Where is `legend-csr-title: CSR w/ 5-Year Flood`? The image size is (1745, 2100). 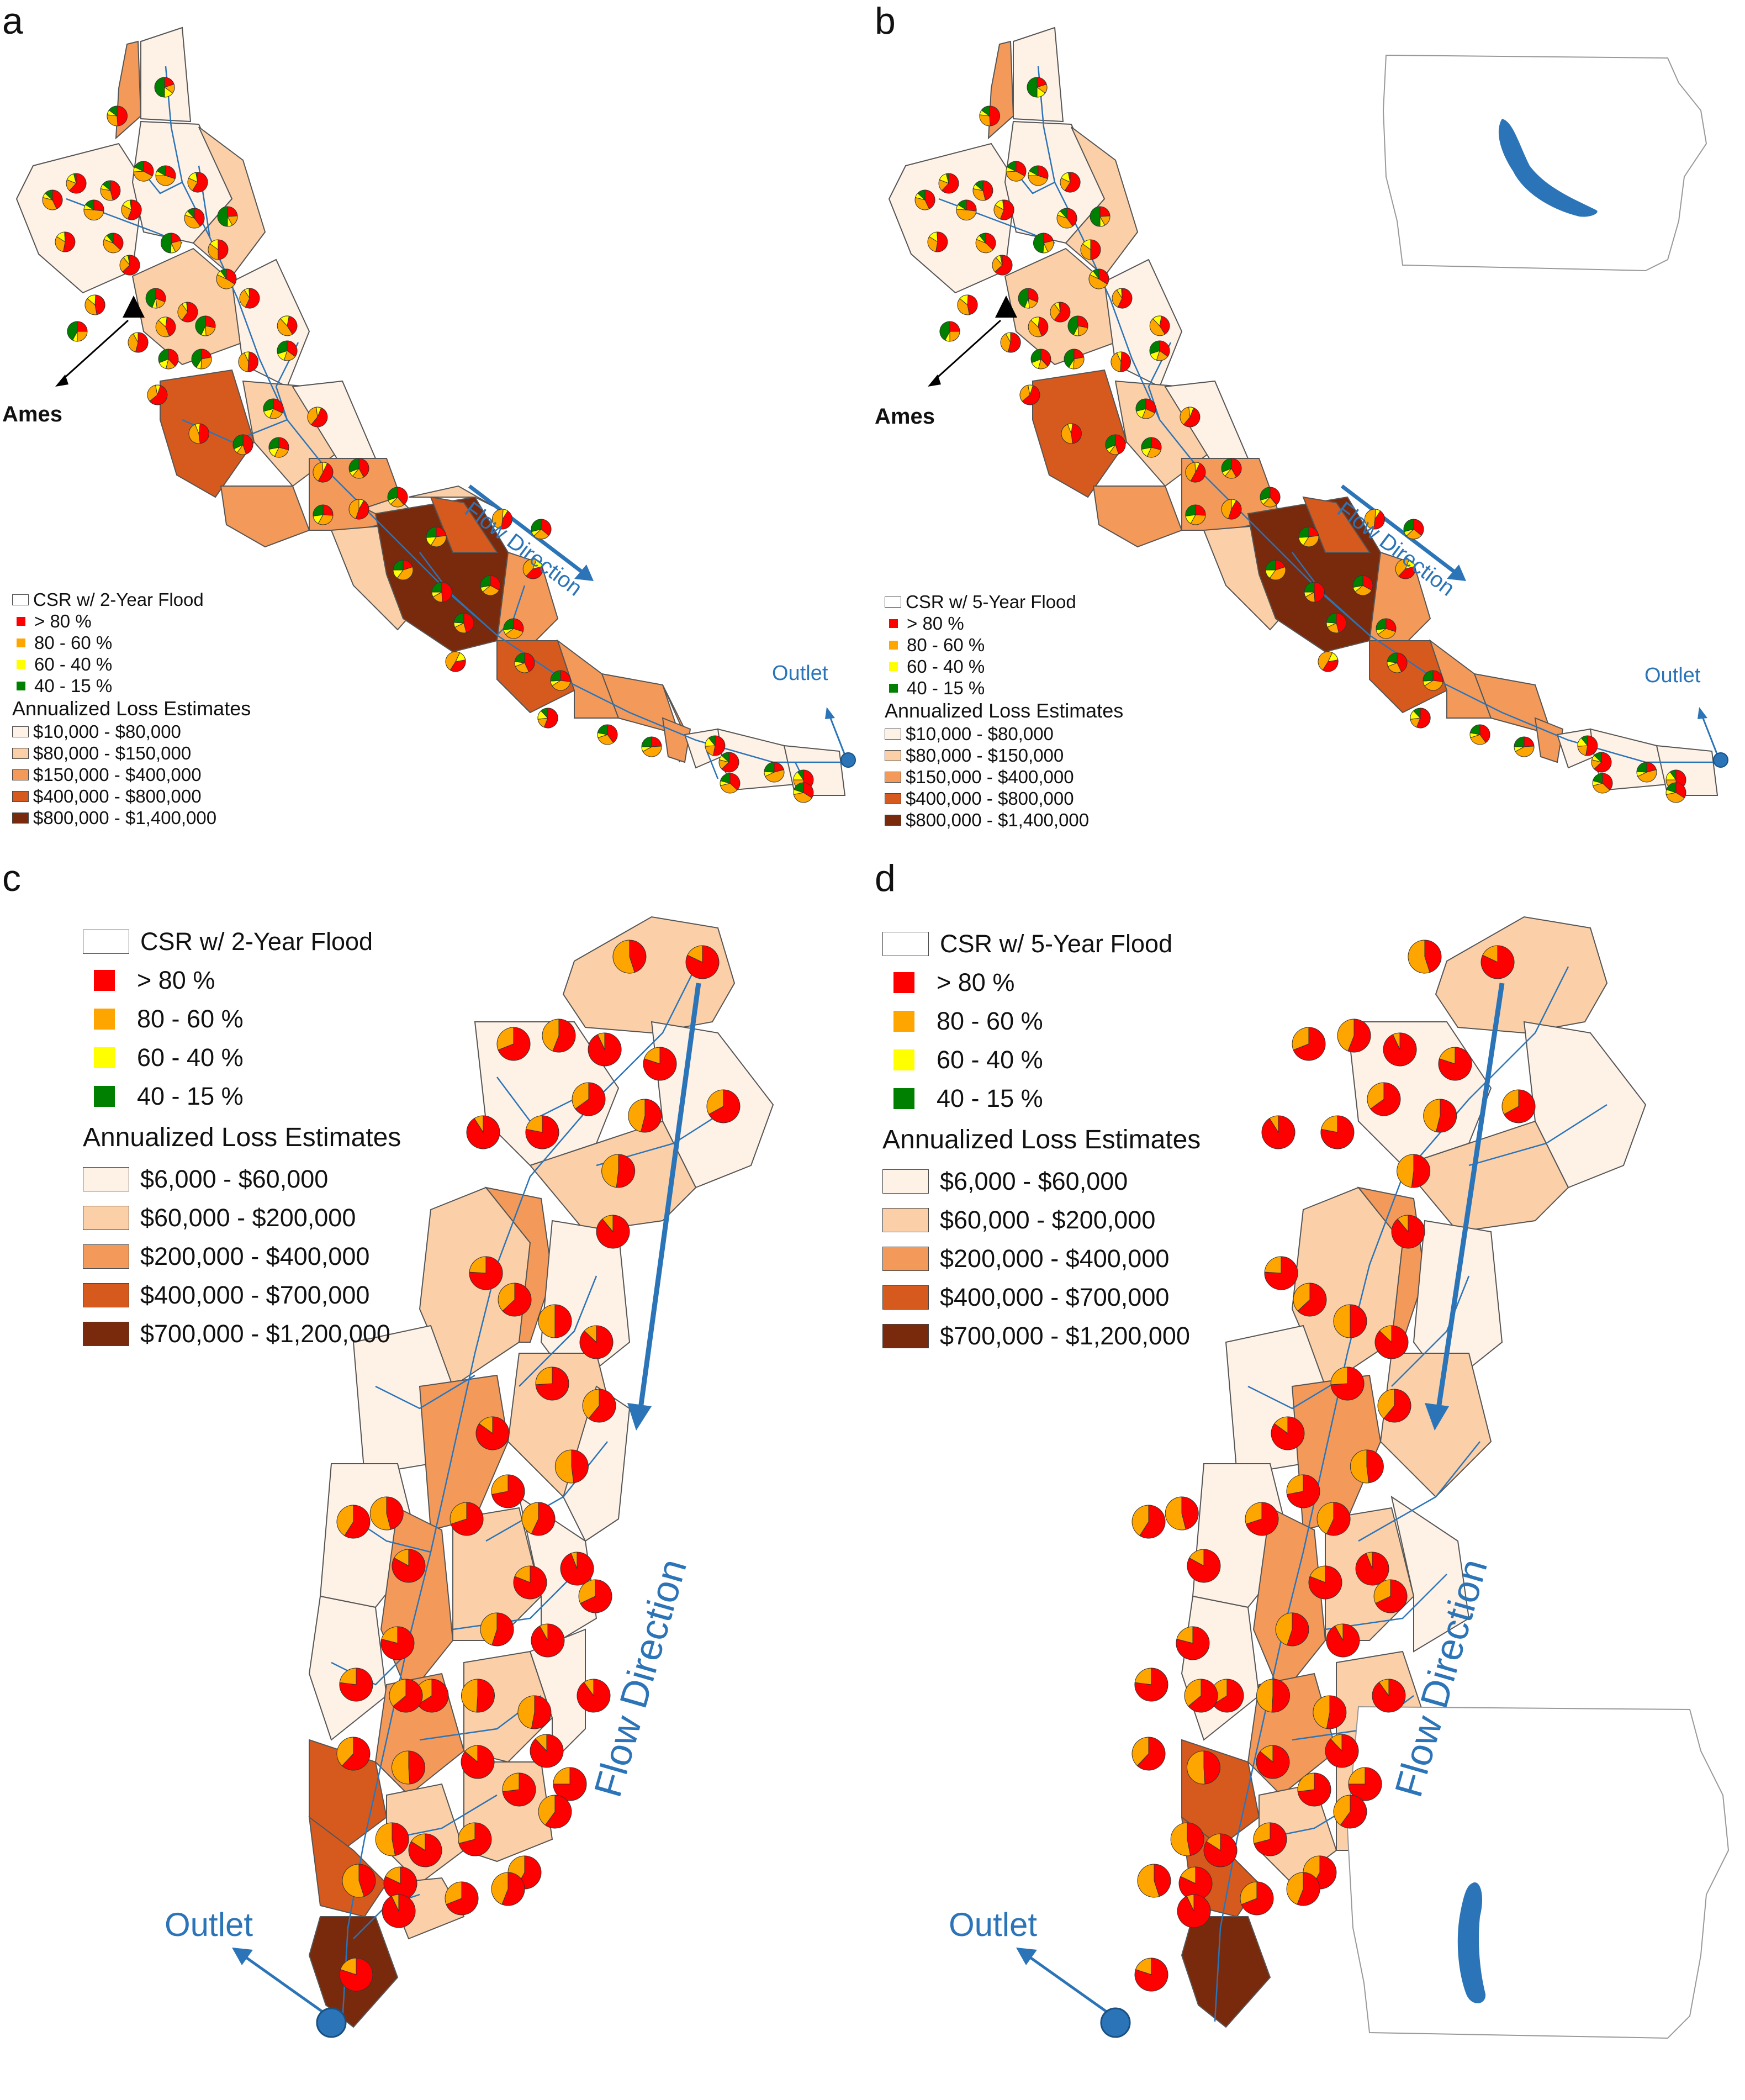
legend-csr-title: CSR w/ 5-Year Flood is located at coordinates (1004, 602).